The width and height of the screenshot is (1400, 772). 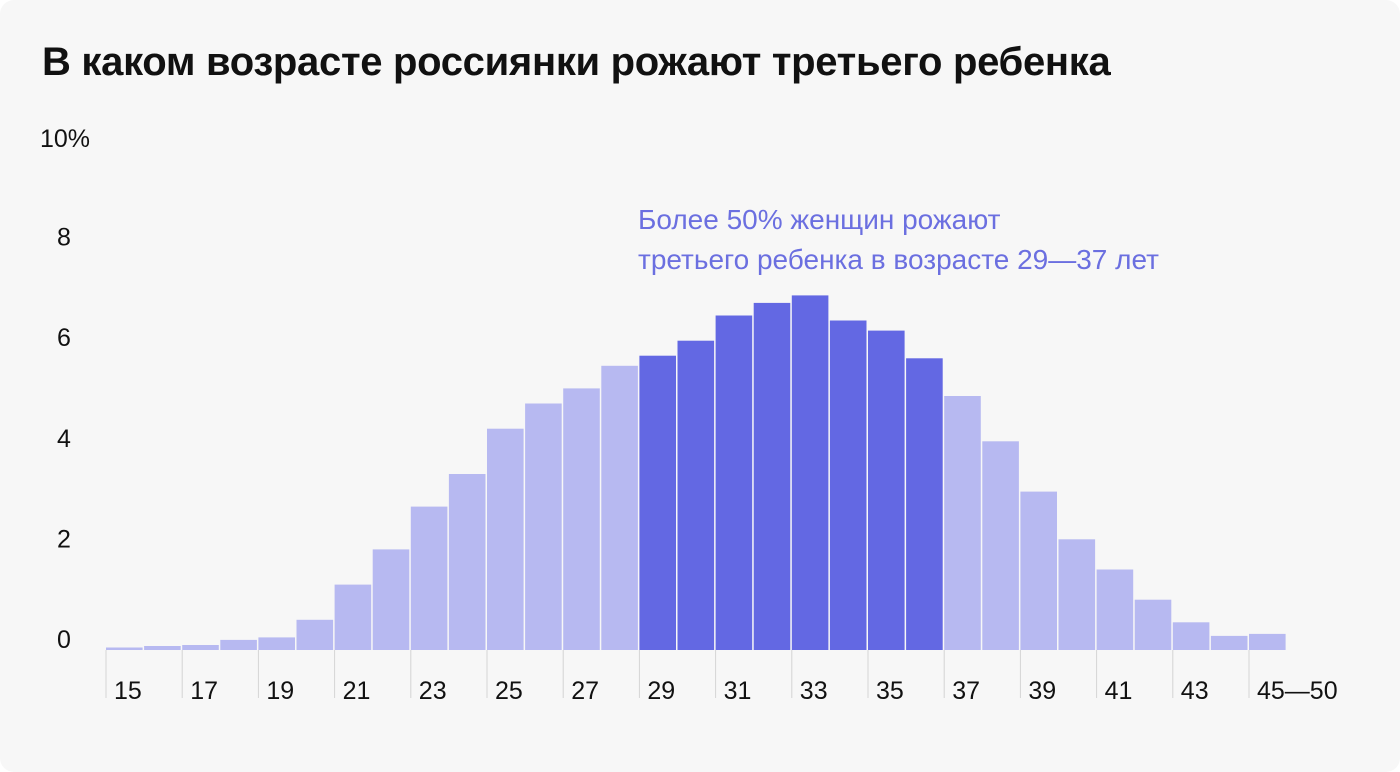 What do you see at coordinates (966, 691) in the screenshot?
I see `x-tick-label: 37` at bounding box center [966, 691].